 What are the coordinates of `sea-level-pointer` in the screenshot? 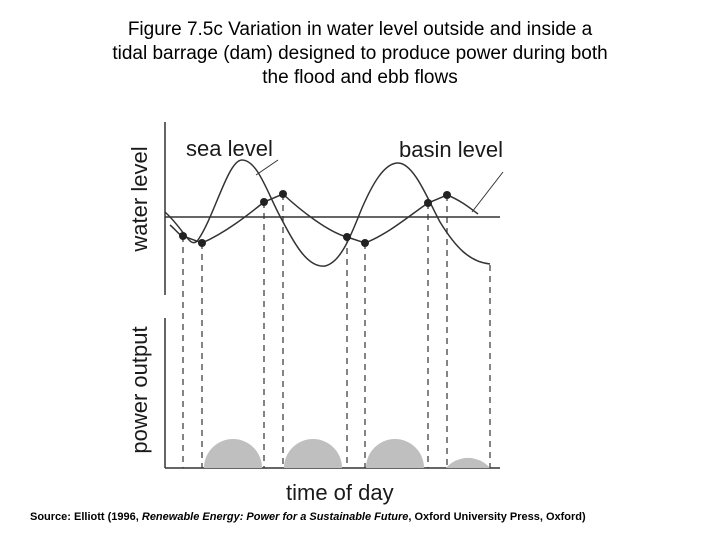 It's located at (267, 167).